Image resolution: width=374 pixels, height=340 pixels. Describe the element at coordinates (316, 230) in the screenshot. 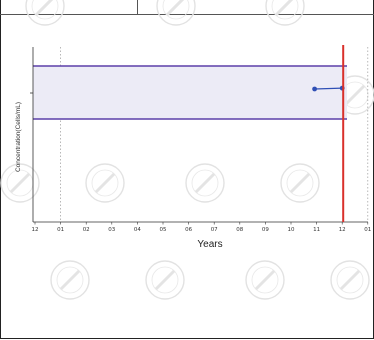

I see `x-tick-label: 11` at that location.